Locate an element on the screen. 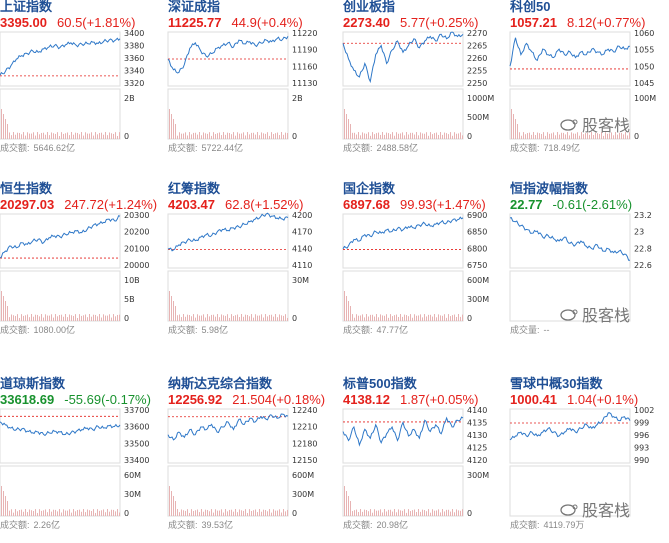  index-change: 8.12(+0.77%) is located at coordinates (606, 22).